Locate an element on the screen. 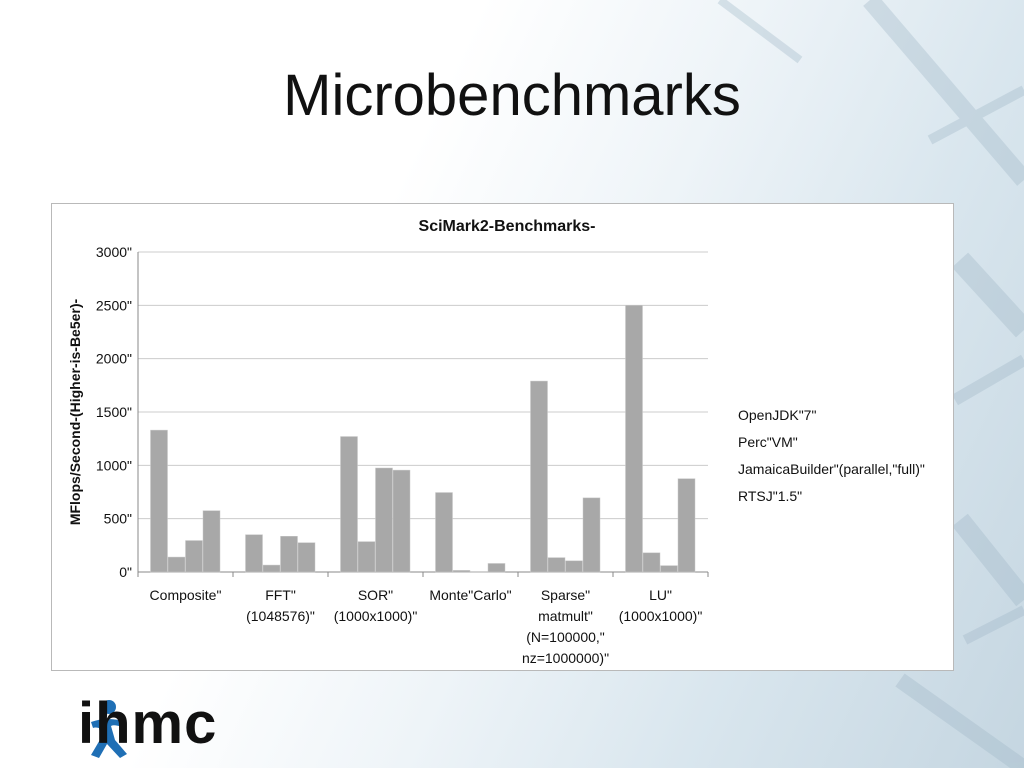 Image resolution: width=1024 pixels, height=768 pixels. bar-cat1-series1 is located at coordinates (271, 568).